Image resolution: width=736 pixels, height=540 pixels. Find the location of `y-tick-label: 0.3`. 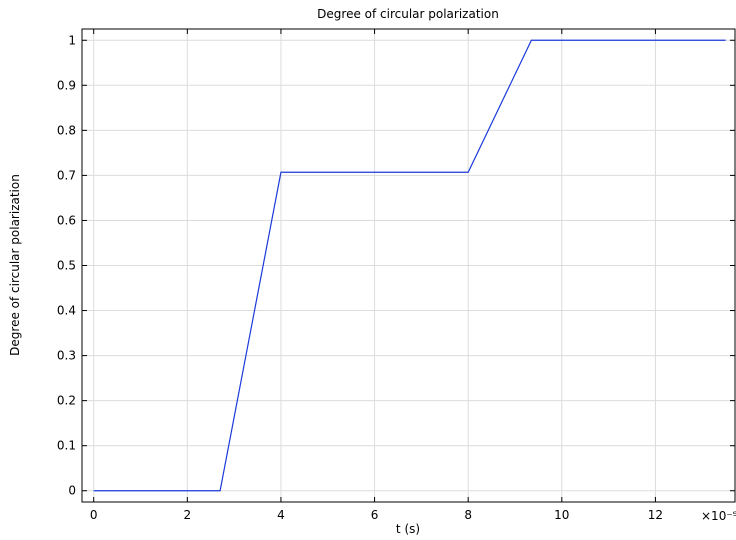

y-tick-label: 0.3 is located at coordinates (66, 356).